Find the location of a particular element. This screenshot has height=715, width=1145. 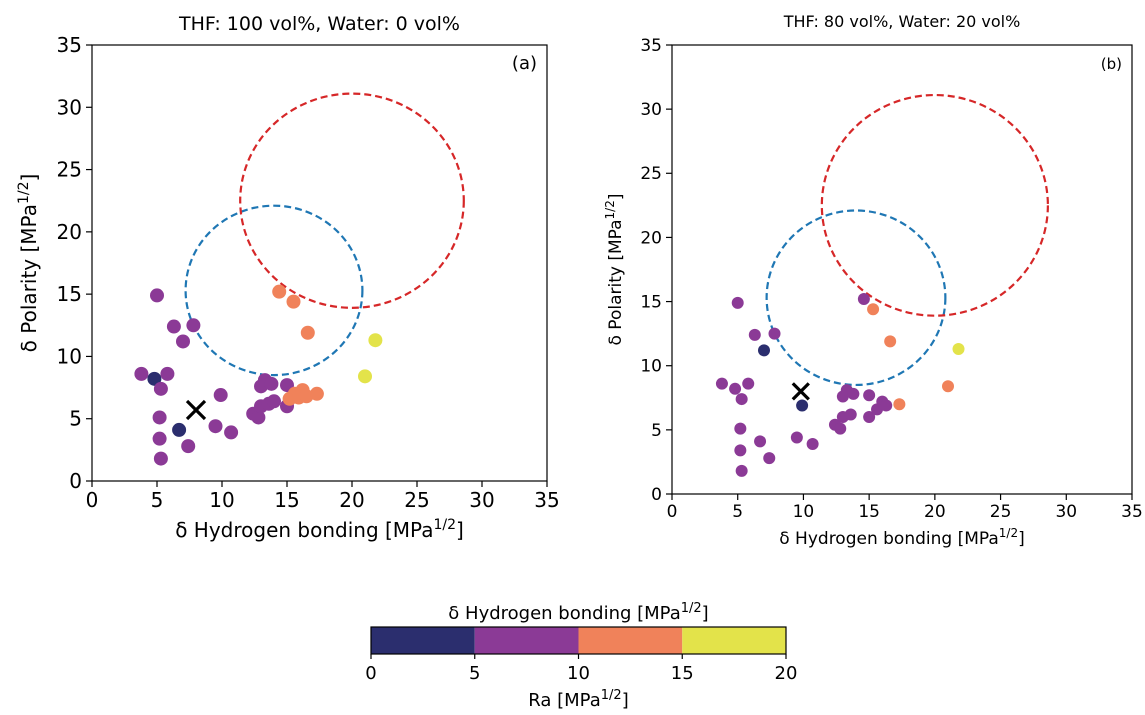

panel-label: (a) is located at coordinates (524, 63).